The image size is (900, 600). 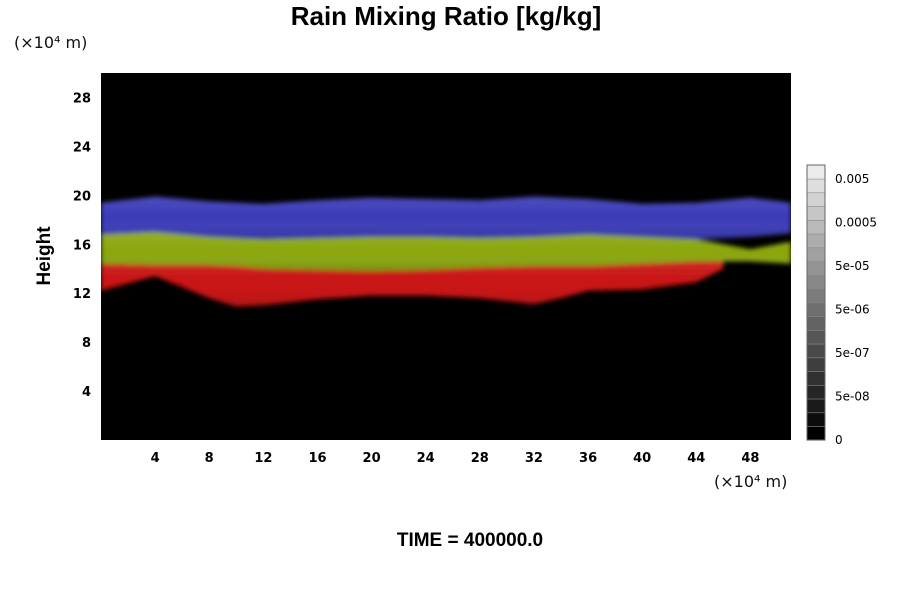 I want to click on band-lower-shading, so click(x=412, y=284).